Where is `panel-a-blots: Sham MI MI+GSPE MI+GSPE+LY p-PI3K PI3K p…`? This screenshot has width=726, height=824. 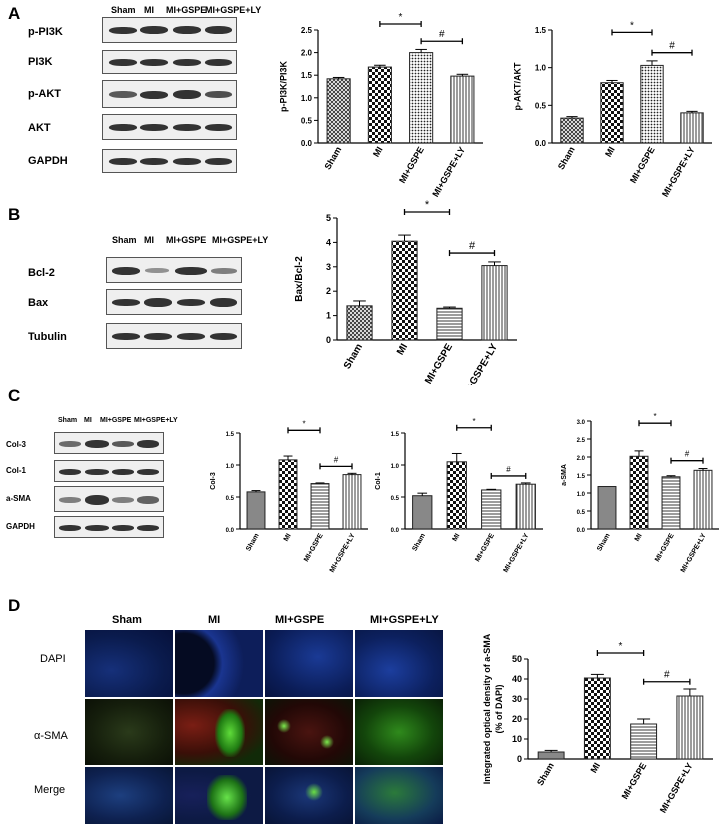
panel-a-blots: Sham MI MI+GSPE MI+GSPE+LY p-PI3K PI3K p… is located at coordinates (130, 95).